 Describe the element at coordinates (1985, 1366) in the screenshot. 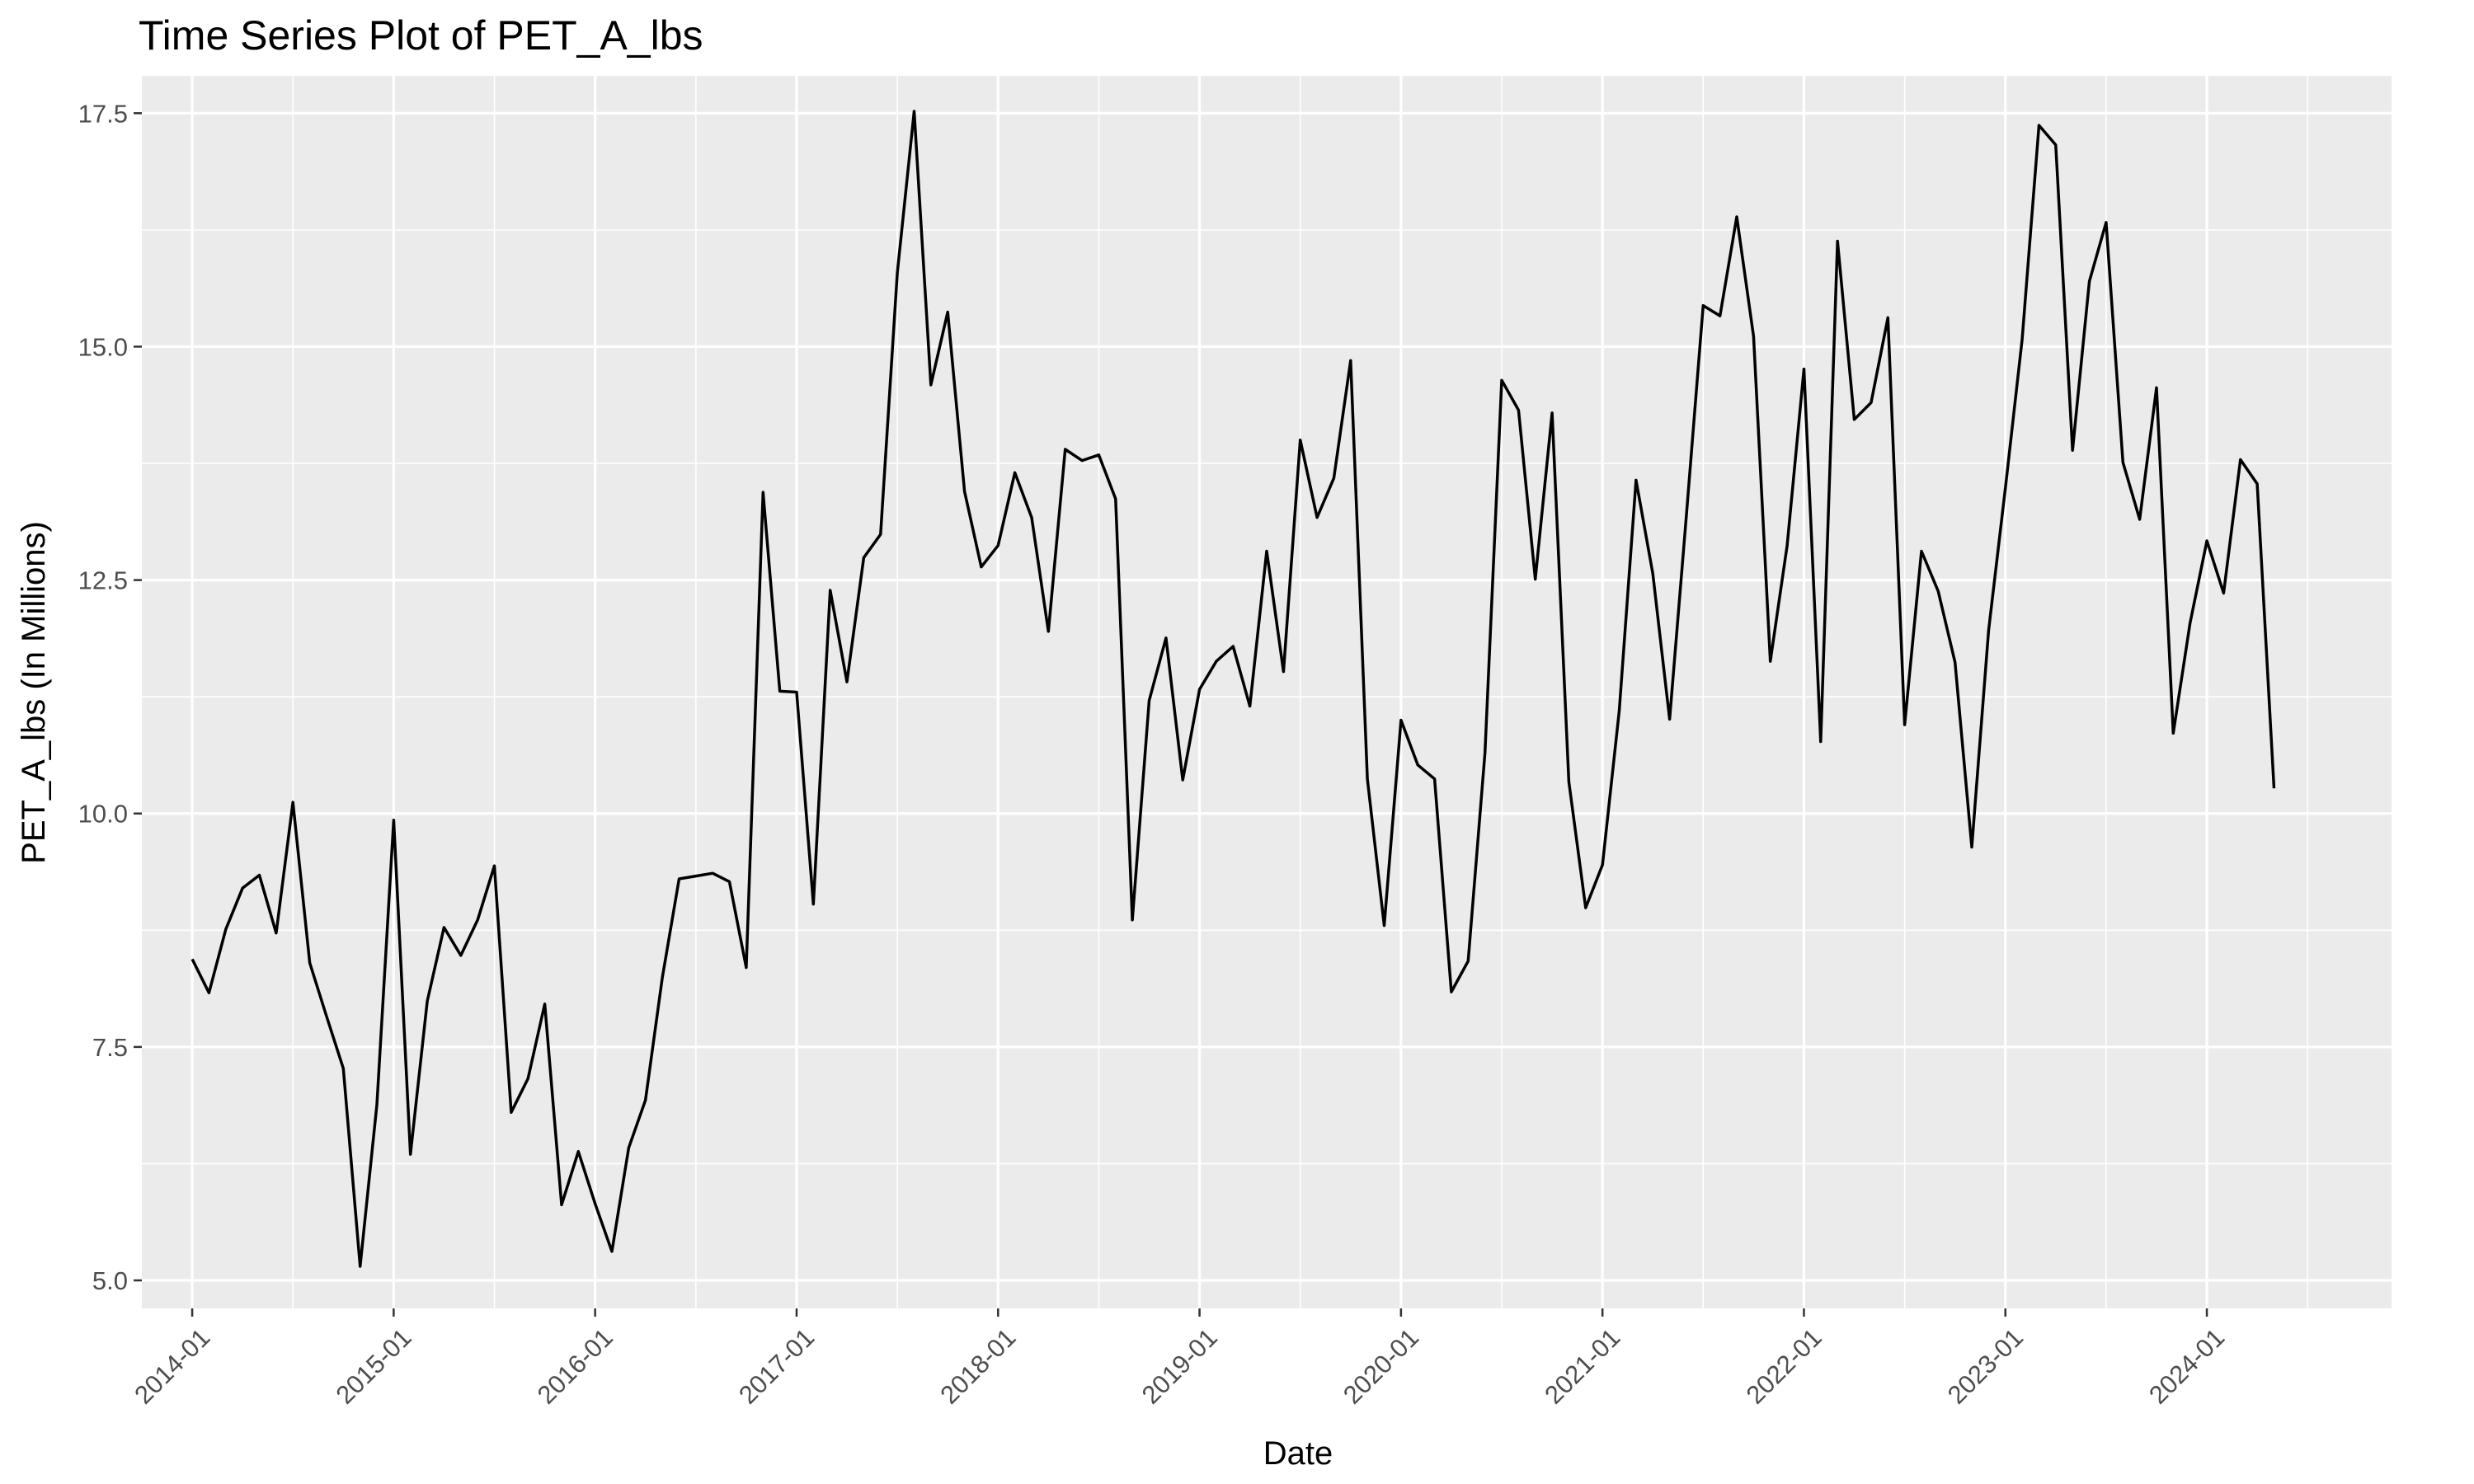

I see `x-tick-label: 2023-01` at that location.